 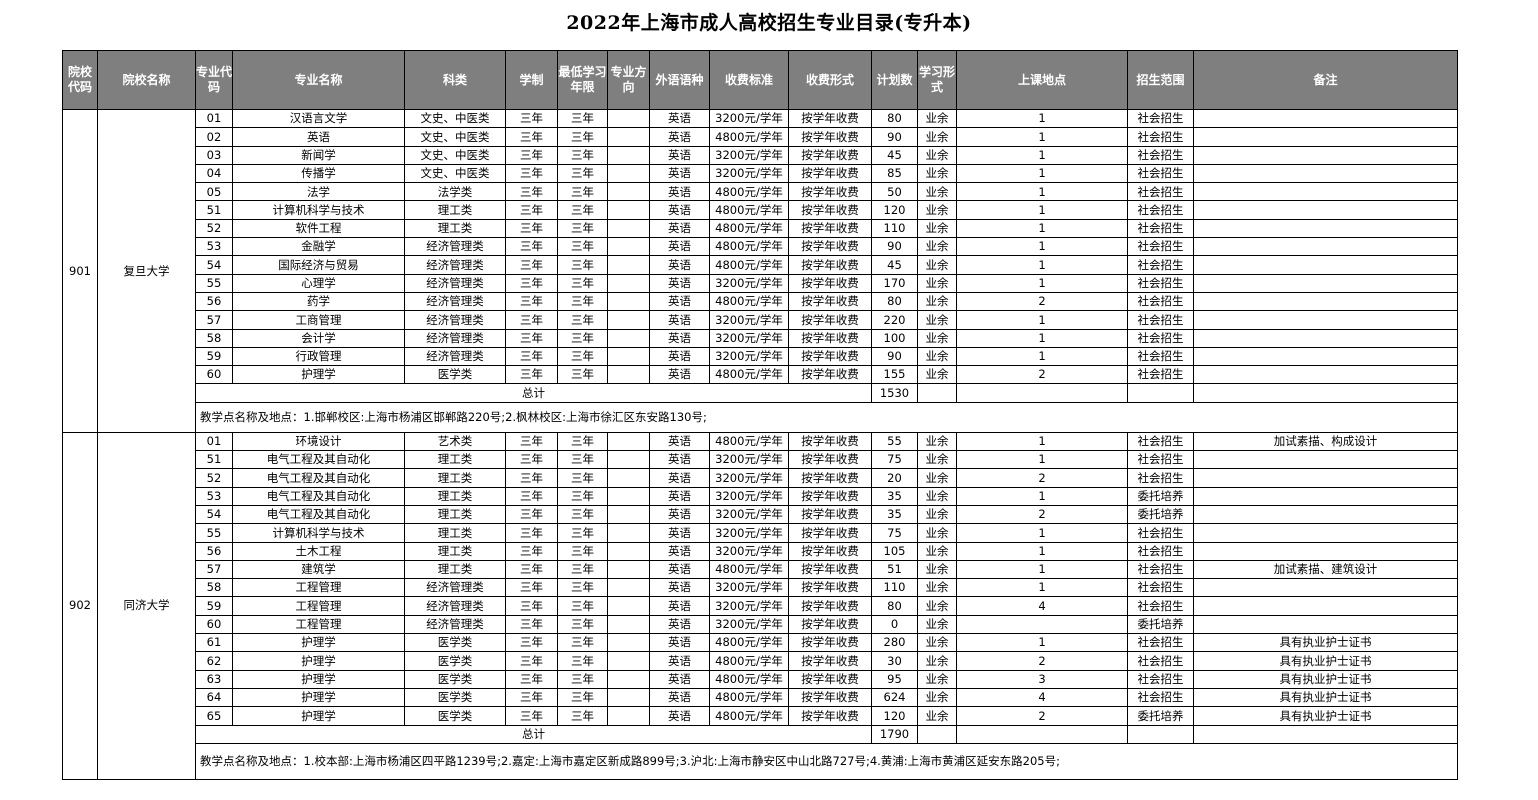 I want to click on table-cell: 55, so click(x=214, y=283).